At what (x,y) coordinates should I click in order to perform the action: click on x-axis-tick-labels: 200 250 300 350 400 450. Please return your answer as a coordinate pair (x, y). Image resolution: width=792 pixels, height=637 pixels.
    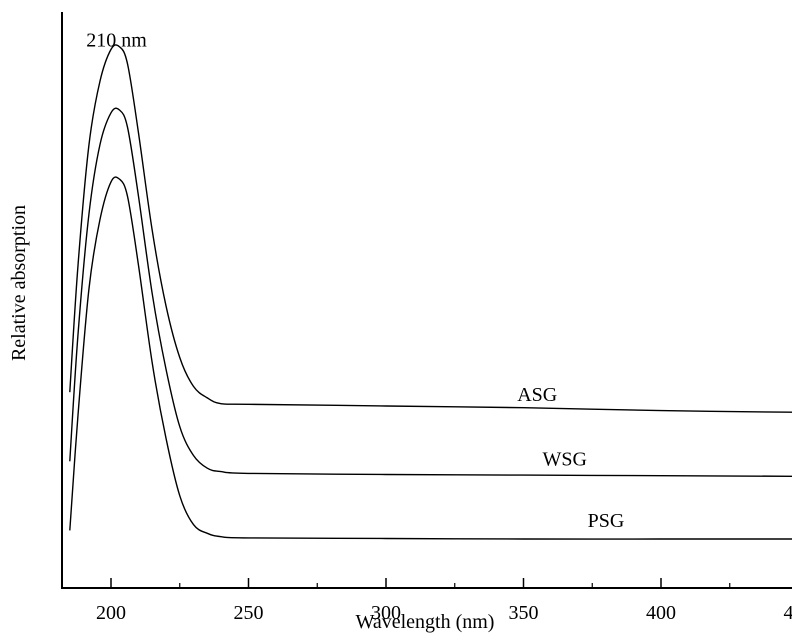
    Looking at the image, I should click on (444, 613).